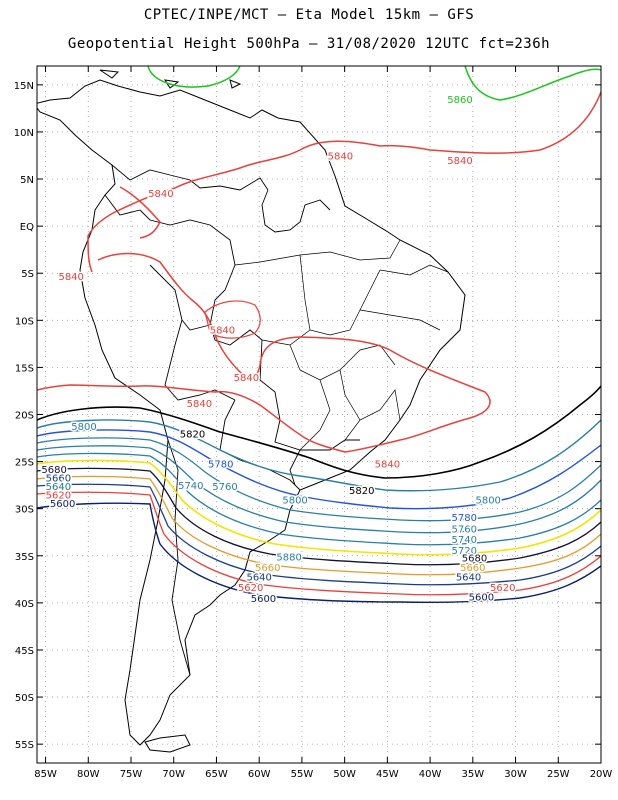 The image size is (618, 800). I want to click on lat-tick-label: 10S, so click(24, 321).